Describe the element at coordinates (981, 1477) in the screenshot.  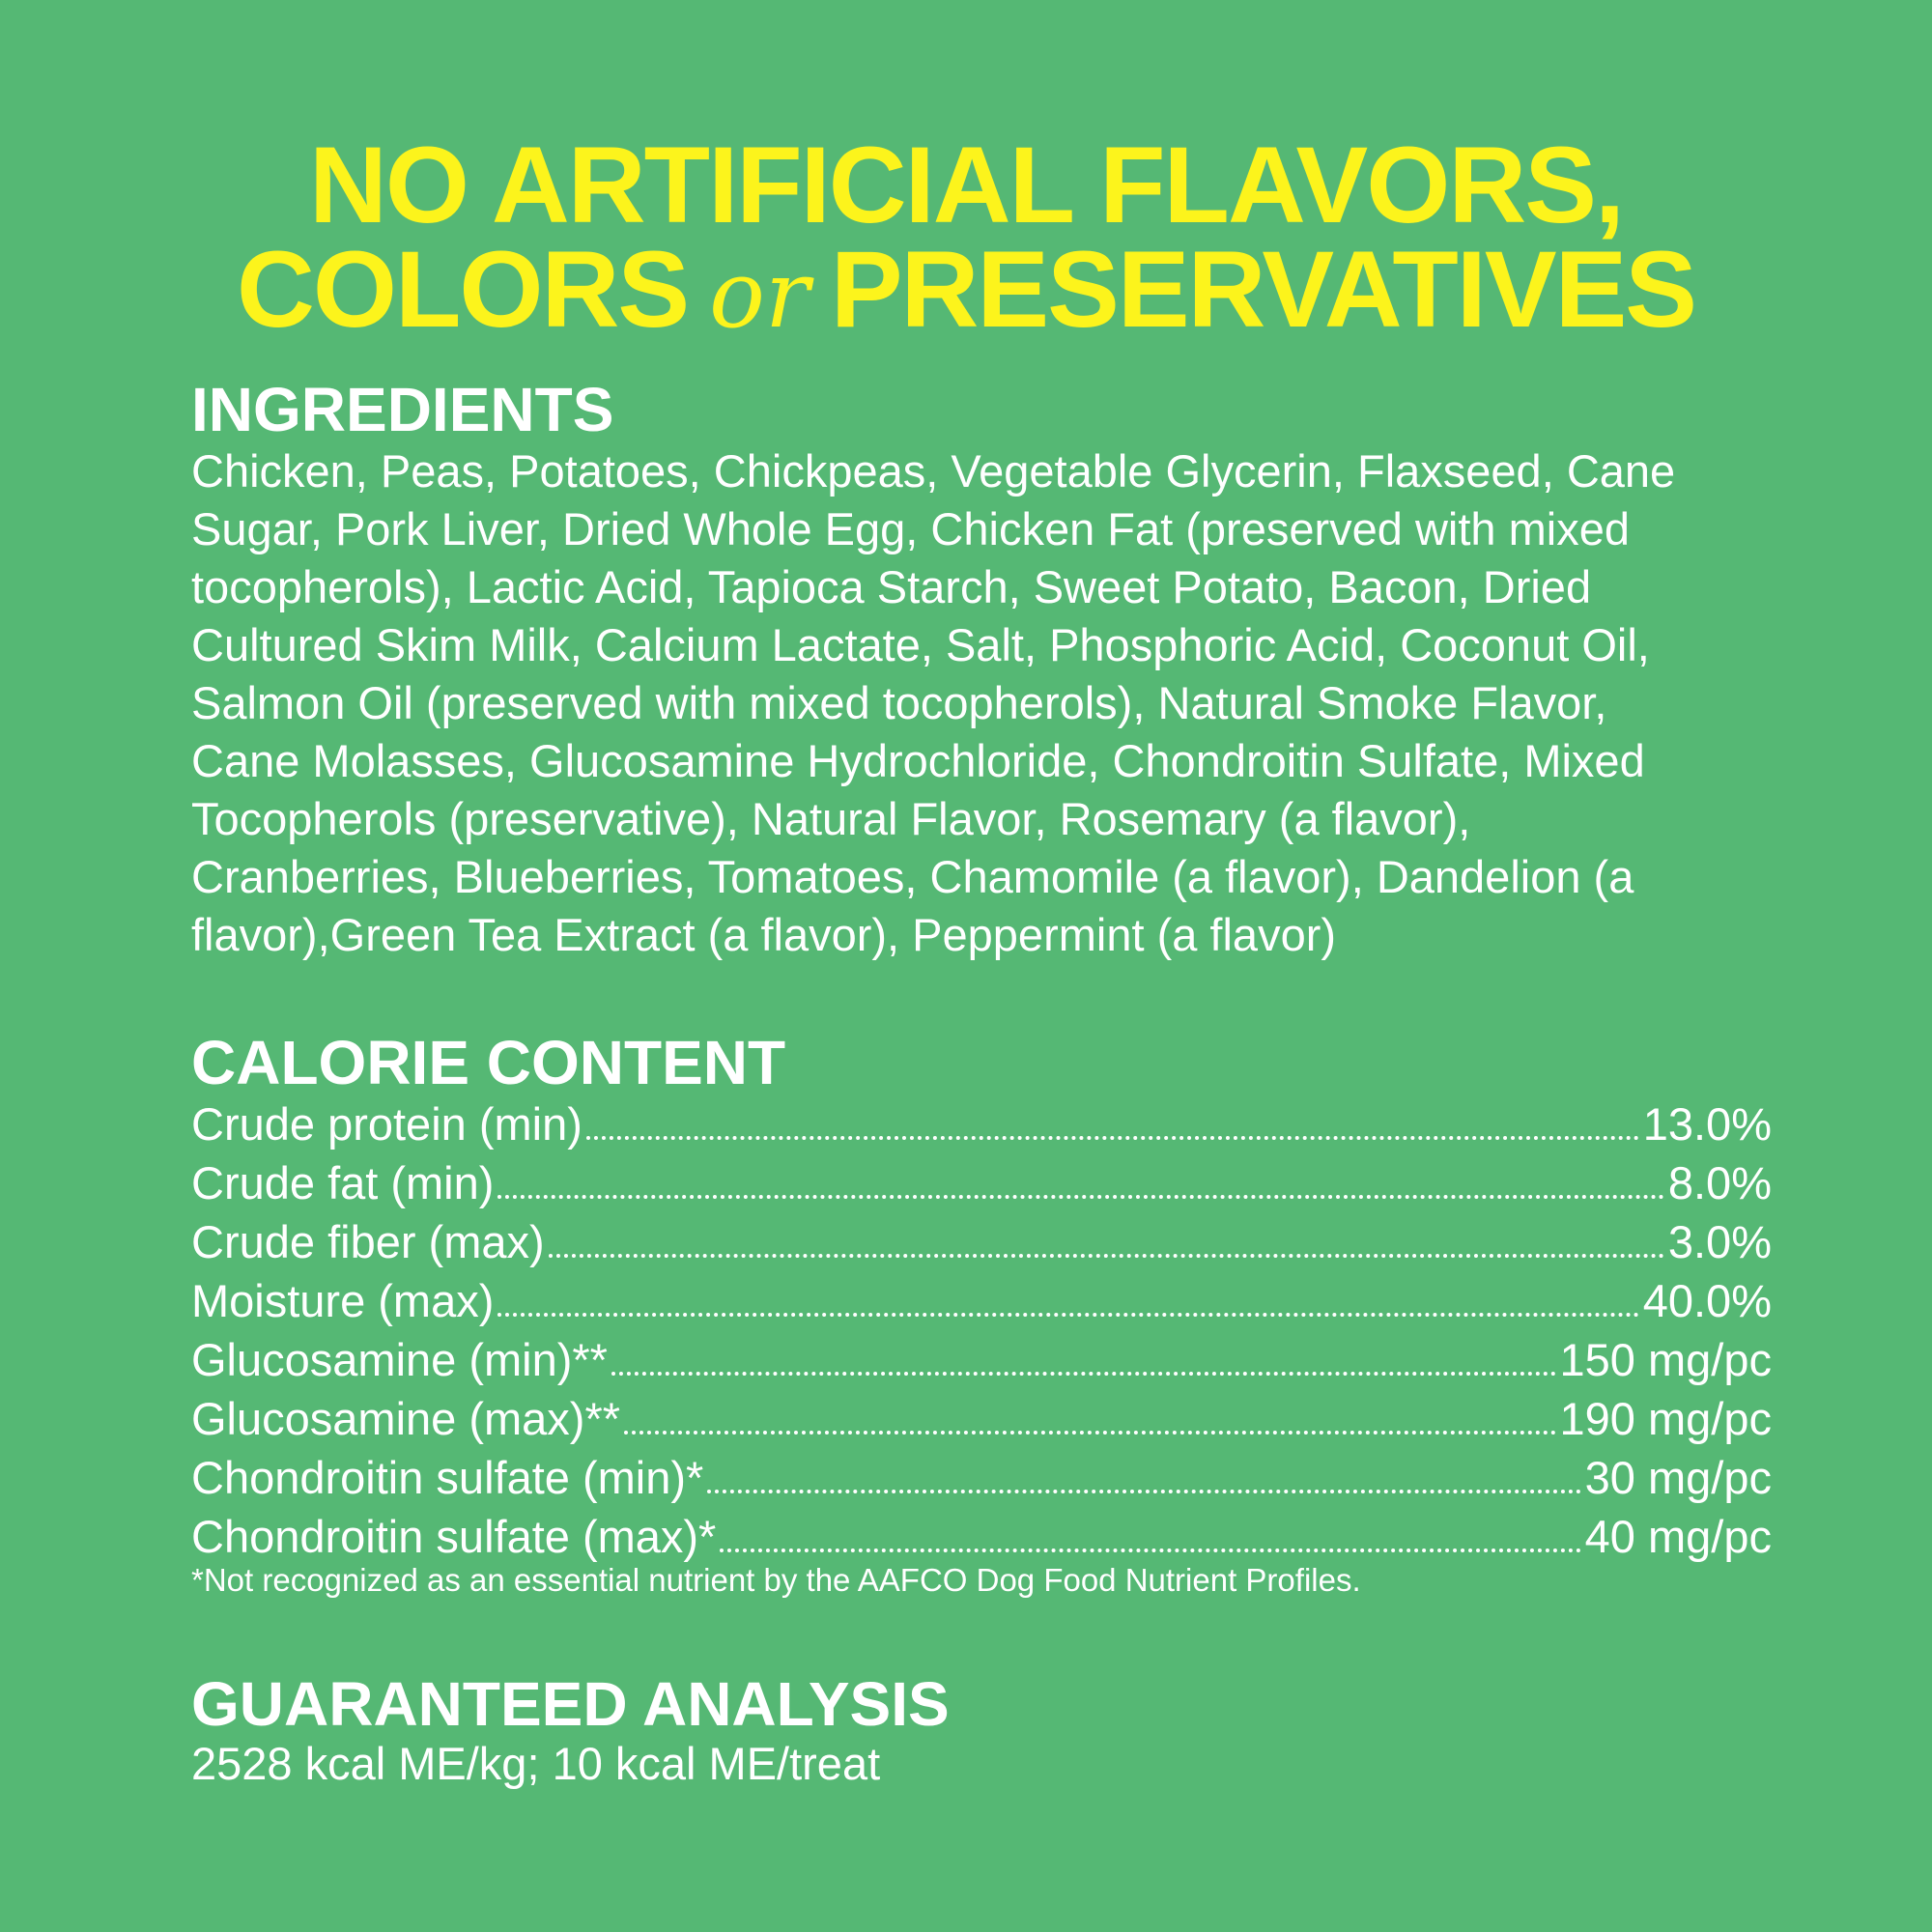
I see `nutrient-row: Chondroitin sulfate (min)* 30 mg/pc` at that location.